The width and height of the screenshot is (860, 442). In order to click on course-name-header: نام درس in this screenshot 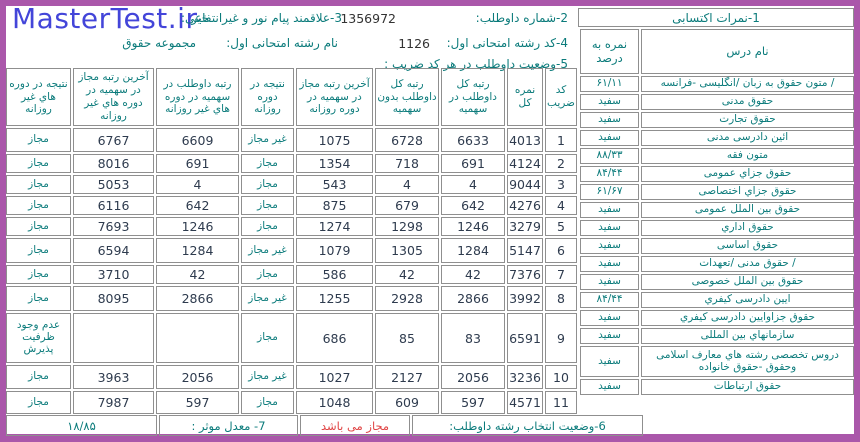, I will do `click(747, 51)`.